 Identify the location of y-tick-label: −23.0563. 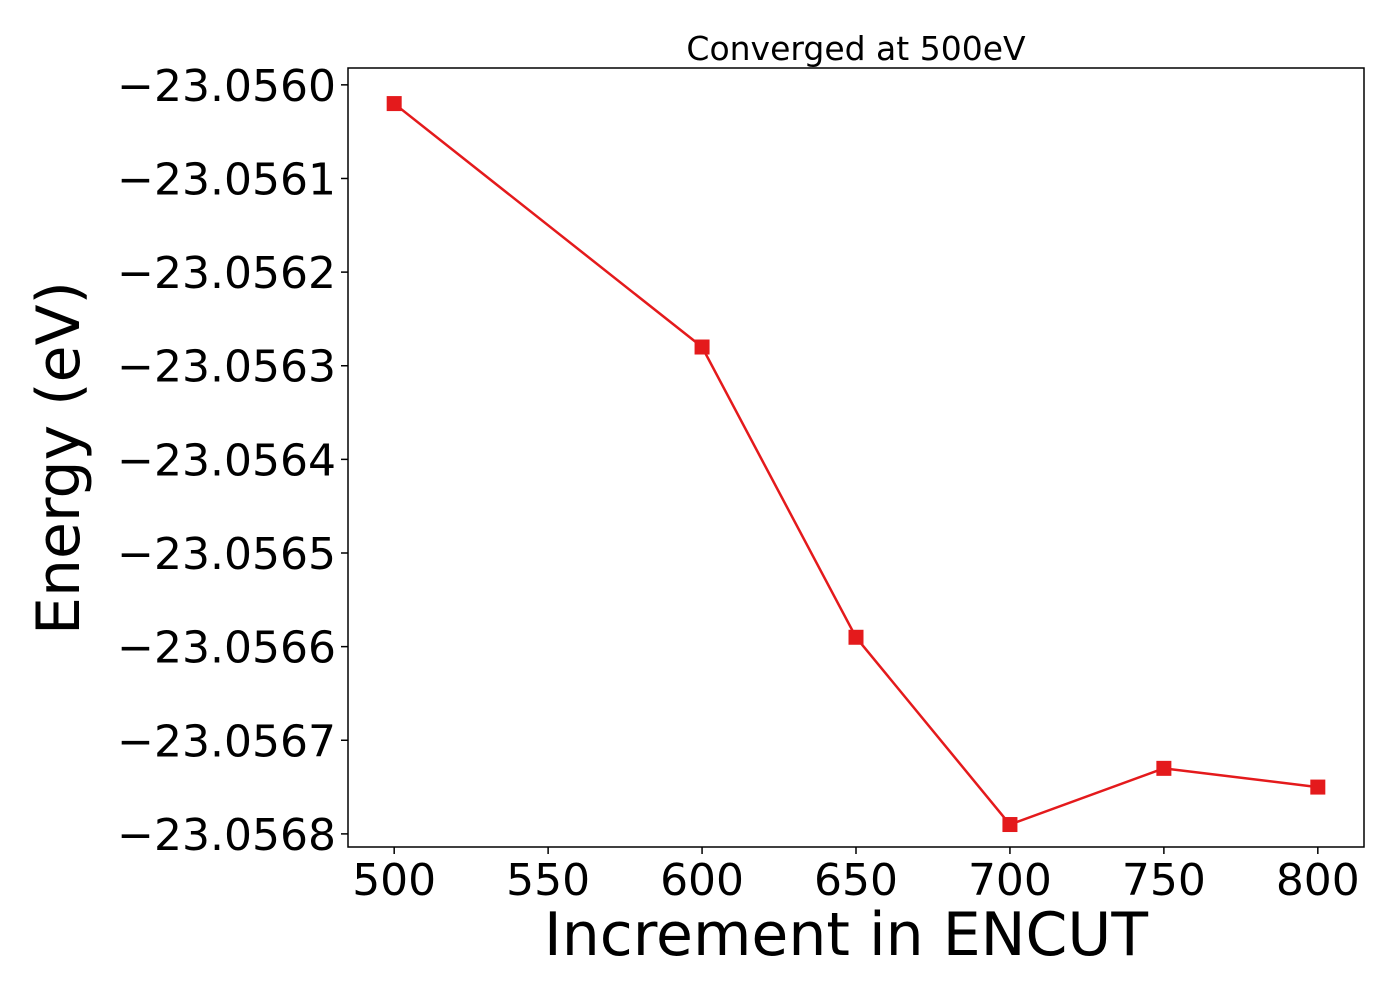
(226, 367).